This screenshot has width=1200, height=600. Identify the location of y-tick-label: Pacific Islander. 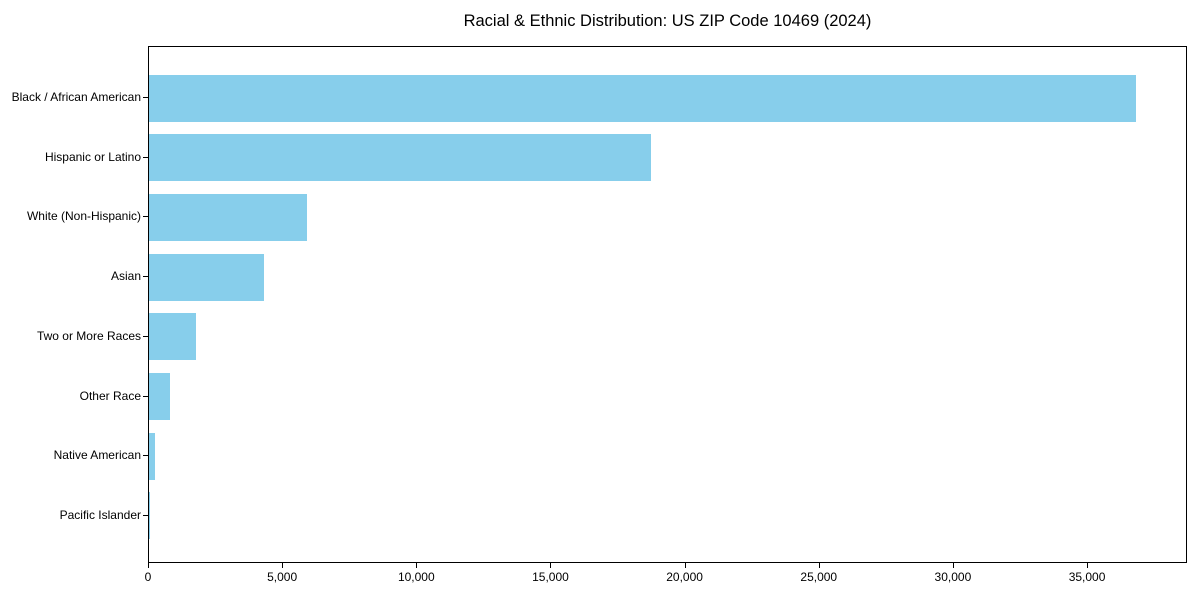
(100, 514).